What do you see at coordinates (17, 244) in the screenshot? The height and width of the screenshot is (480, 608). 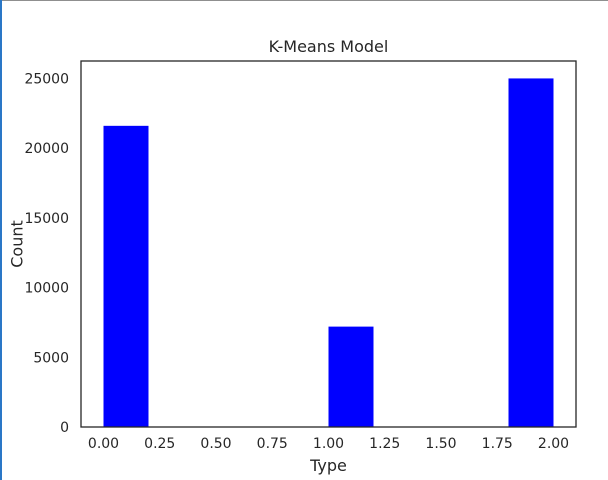 I see `y-axis-title: Count` at bounding box center [17, 244].